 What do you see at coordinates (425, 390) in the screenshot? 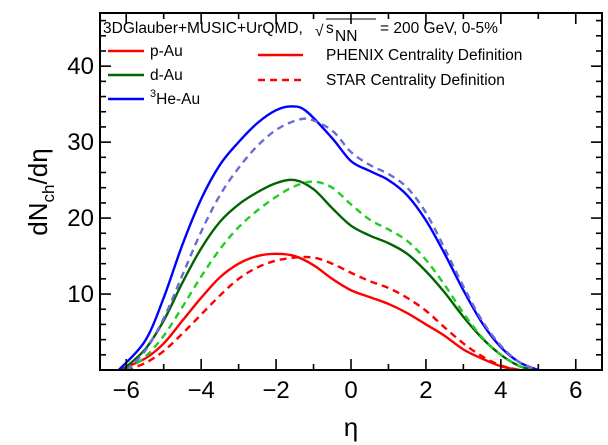
I see `x-tick-label: 2` at bounding box center [425, 390].